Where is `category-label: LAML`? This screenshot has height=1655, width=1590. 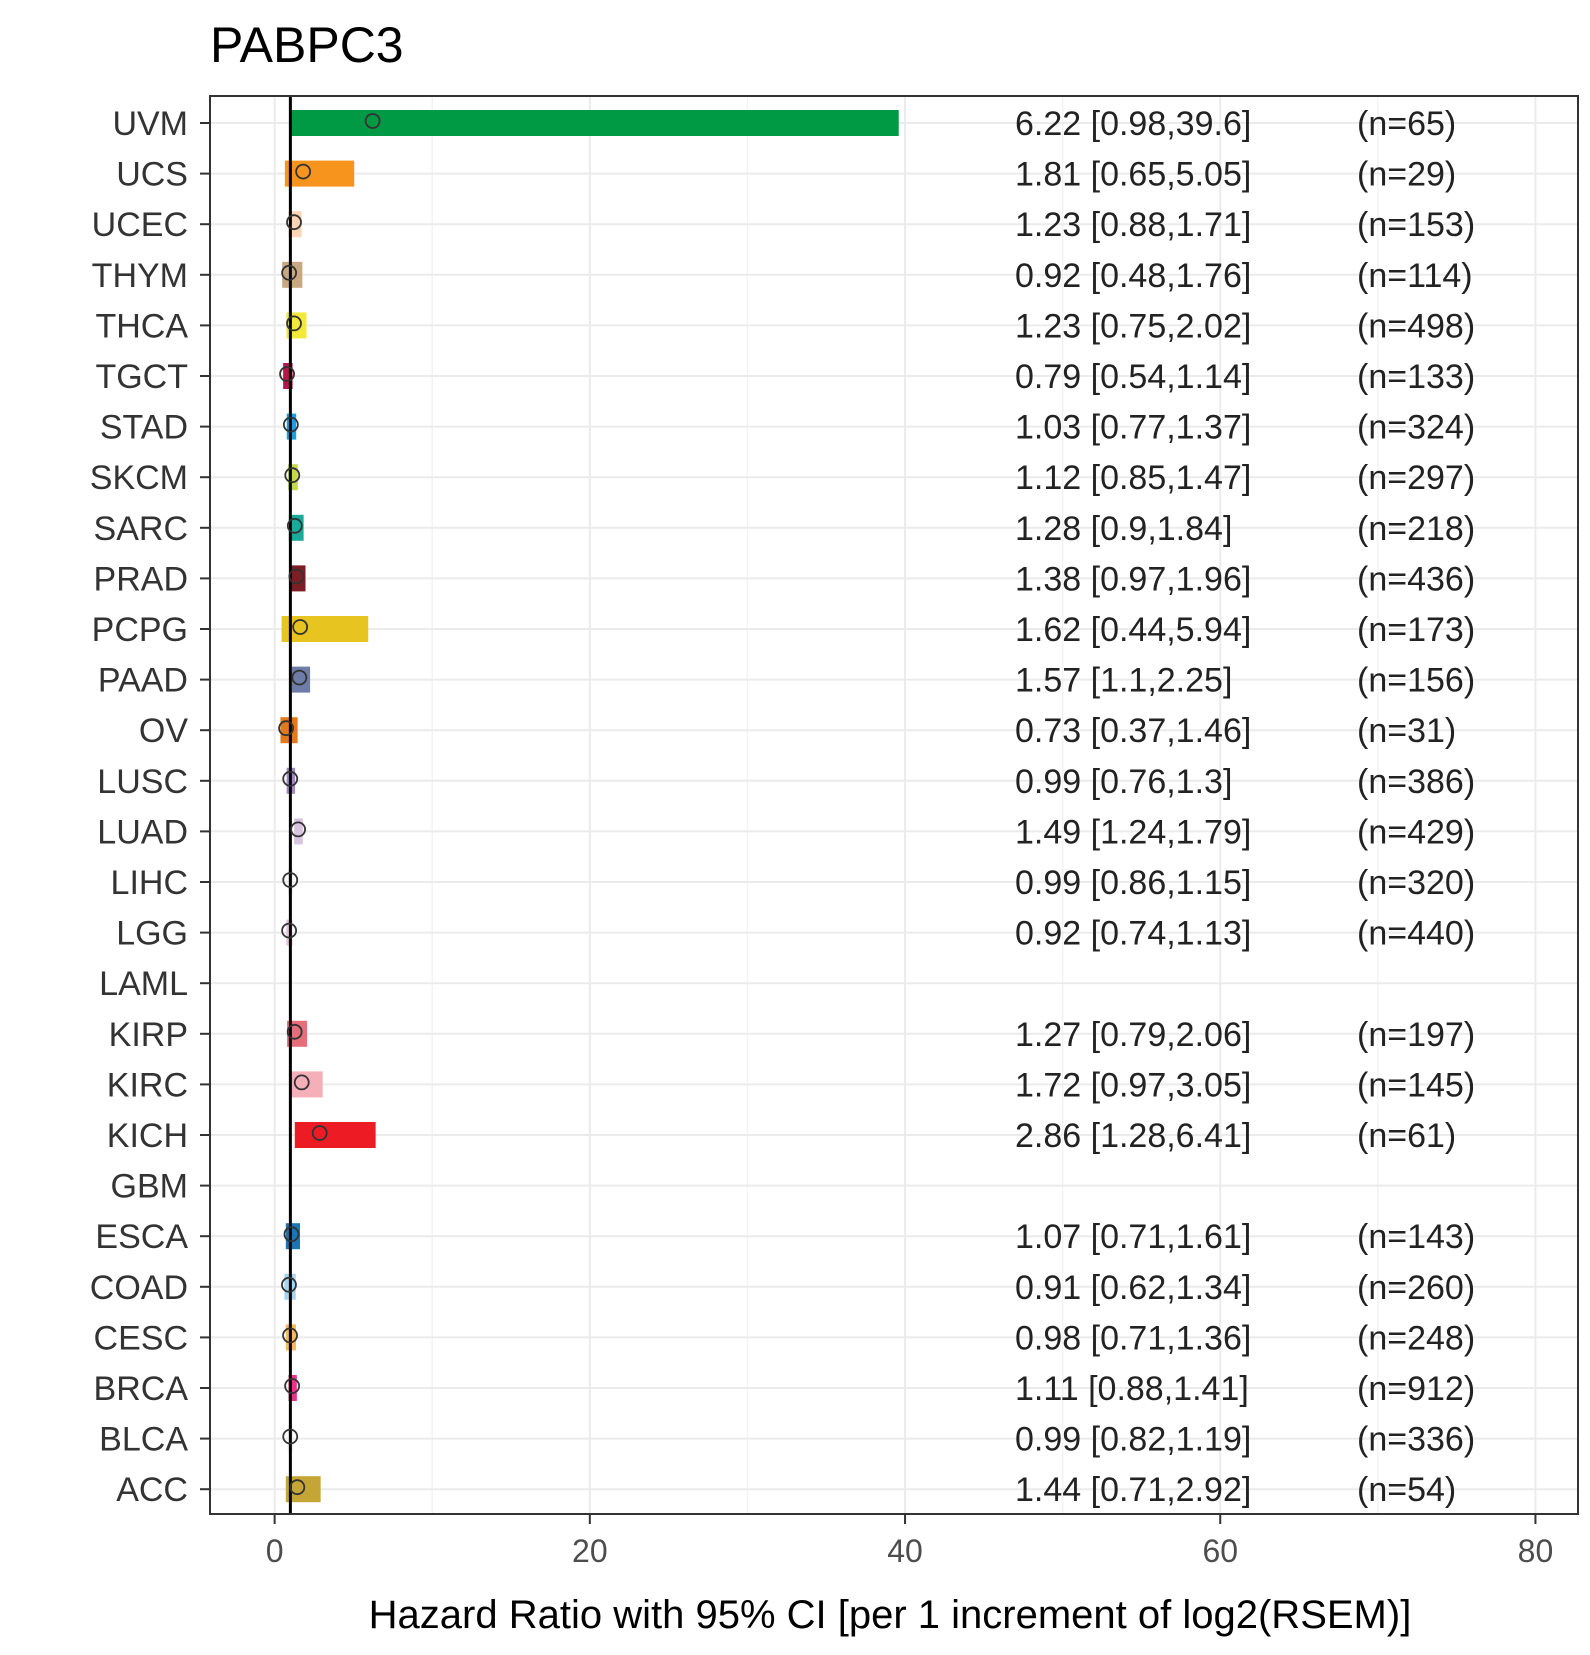
category-label: LAML is located at coordinates (143, 984).